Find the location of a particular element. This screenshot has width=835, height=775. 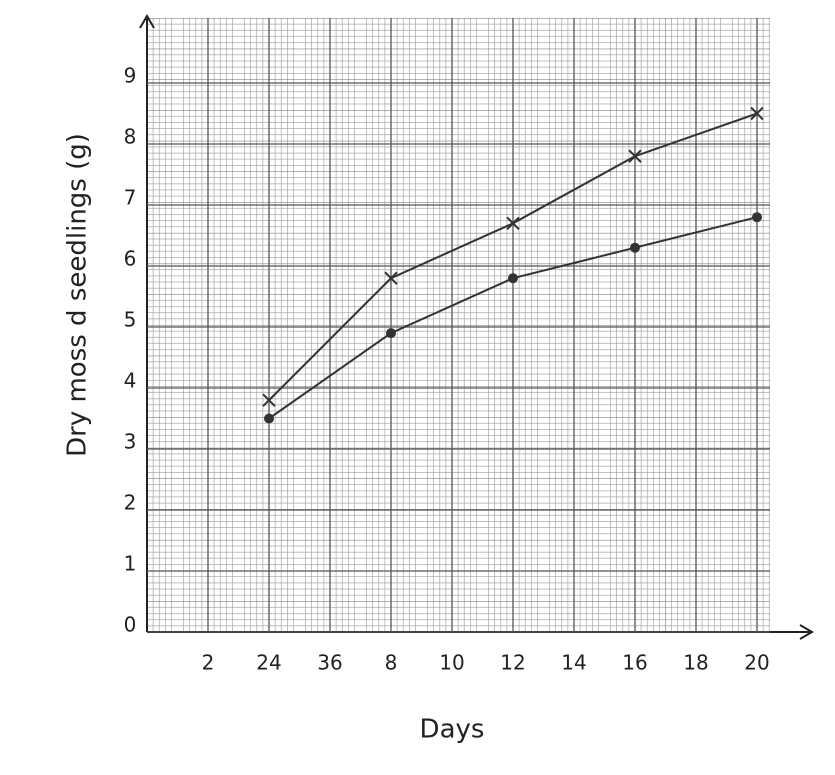

y-tick-label: 2 is located at coordinates (130, 503).